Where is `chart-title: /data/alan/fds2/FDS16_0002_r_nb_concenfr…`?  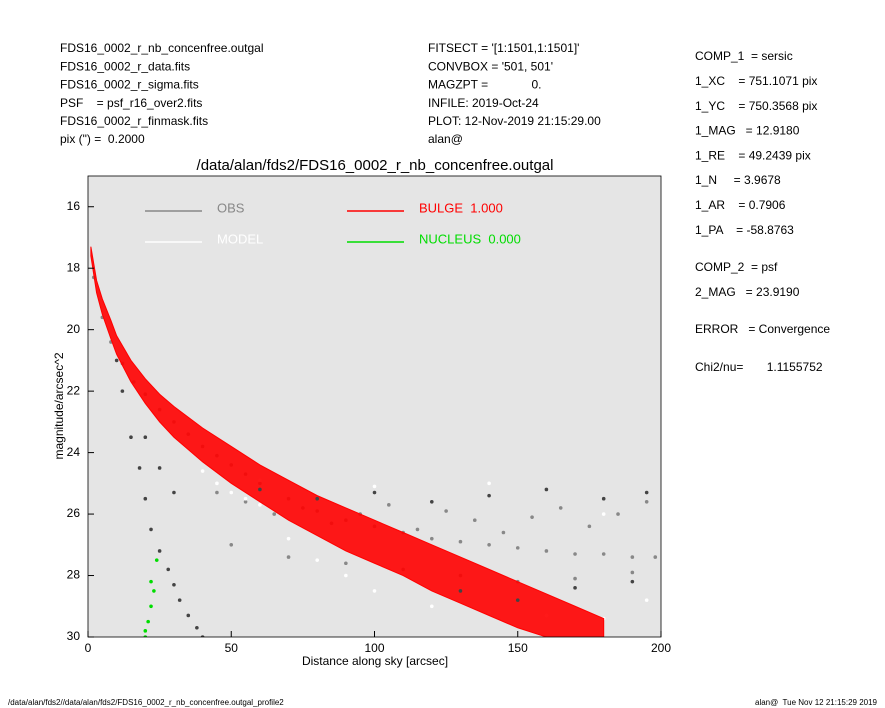 chart-title: /data/alan/fds2/FDS16_0002_r_nb_concenfr… is located at coordinates (375, 165).